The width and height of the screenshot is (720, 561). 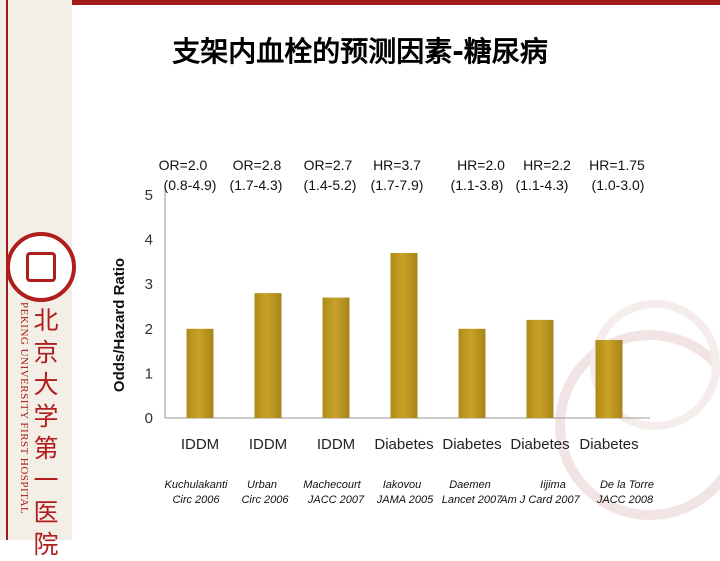 What do you see at coordinates (183, 165) in the screenshot?
I see `value-label: OR=2.0` at bounding box center [183, 165].